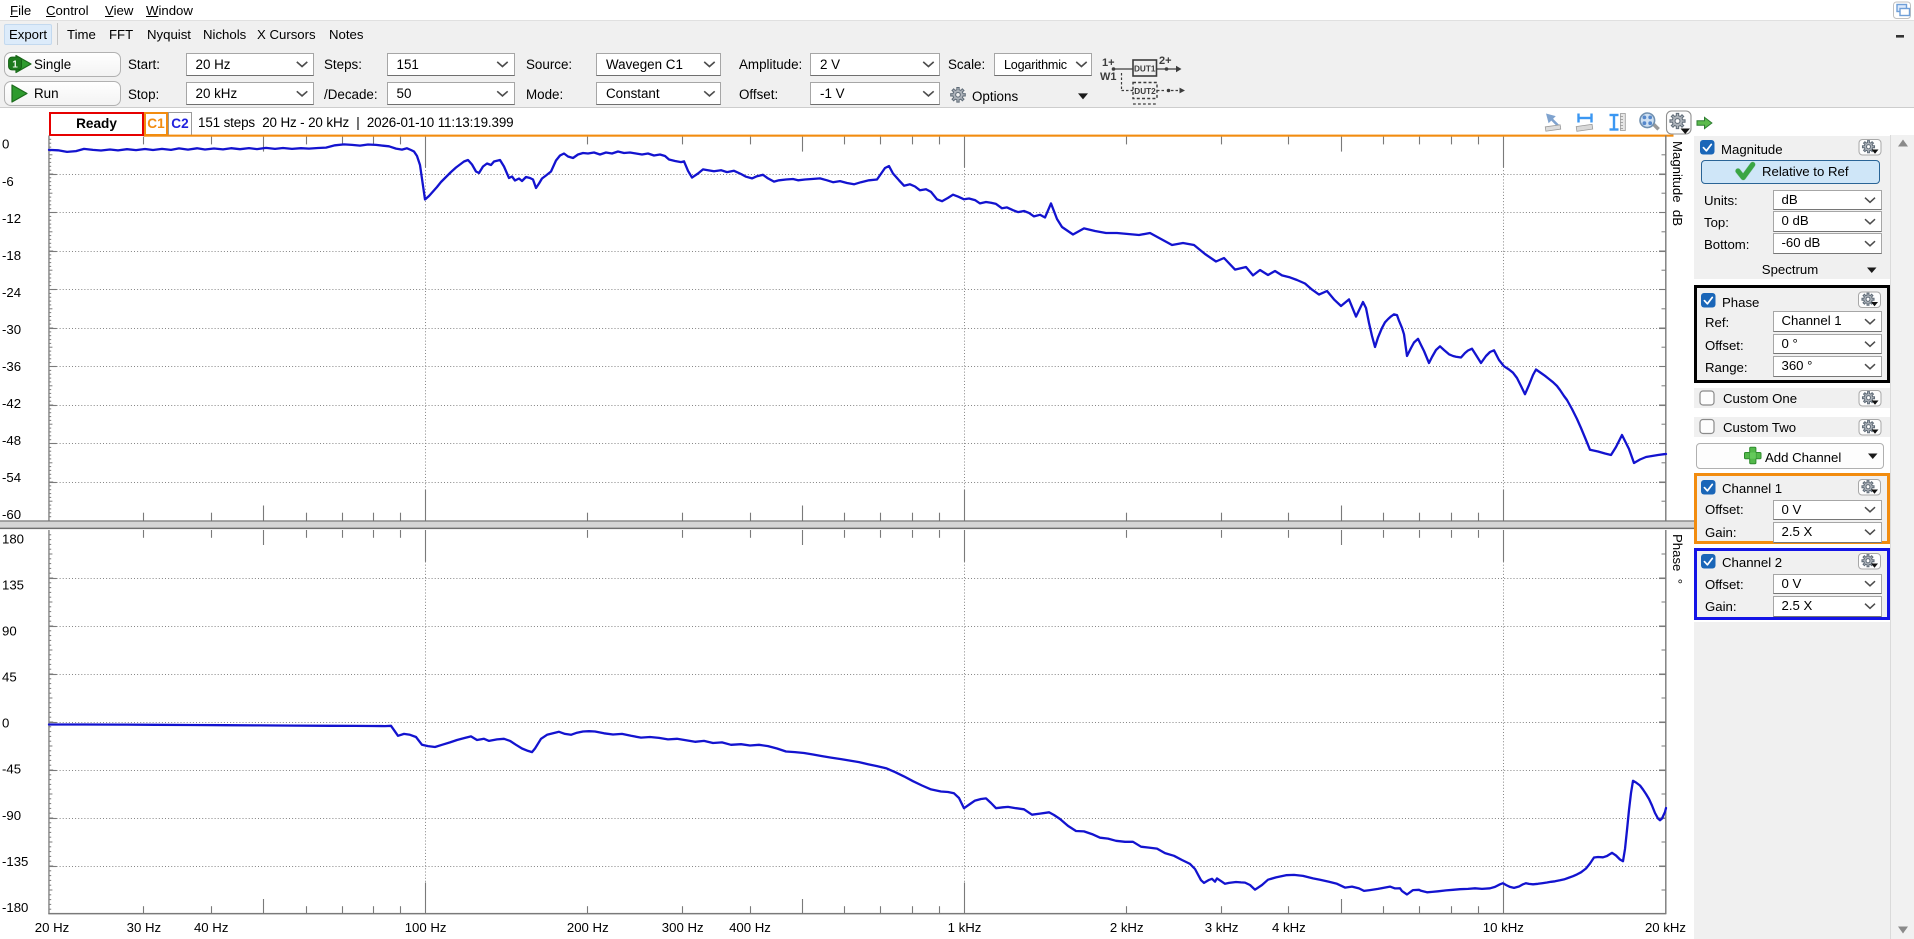 The height and width of the screenshot is (939, 1914). What do you see at coordinates (1222, 927) in the screenshot?
I see `svg-text: 3 kHz` at bounding box center [1222, 927].